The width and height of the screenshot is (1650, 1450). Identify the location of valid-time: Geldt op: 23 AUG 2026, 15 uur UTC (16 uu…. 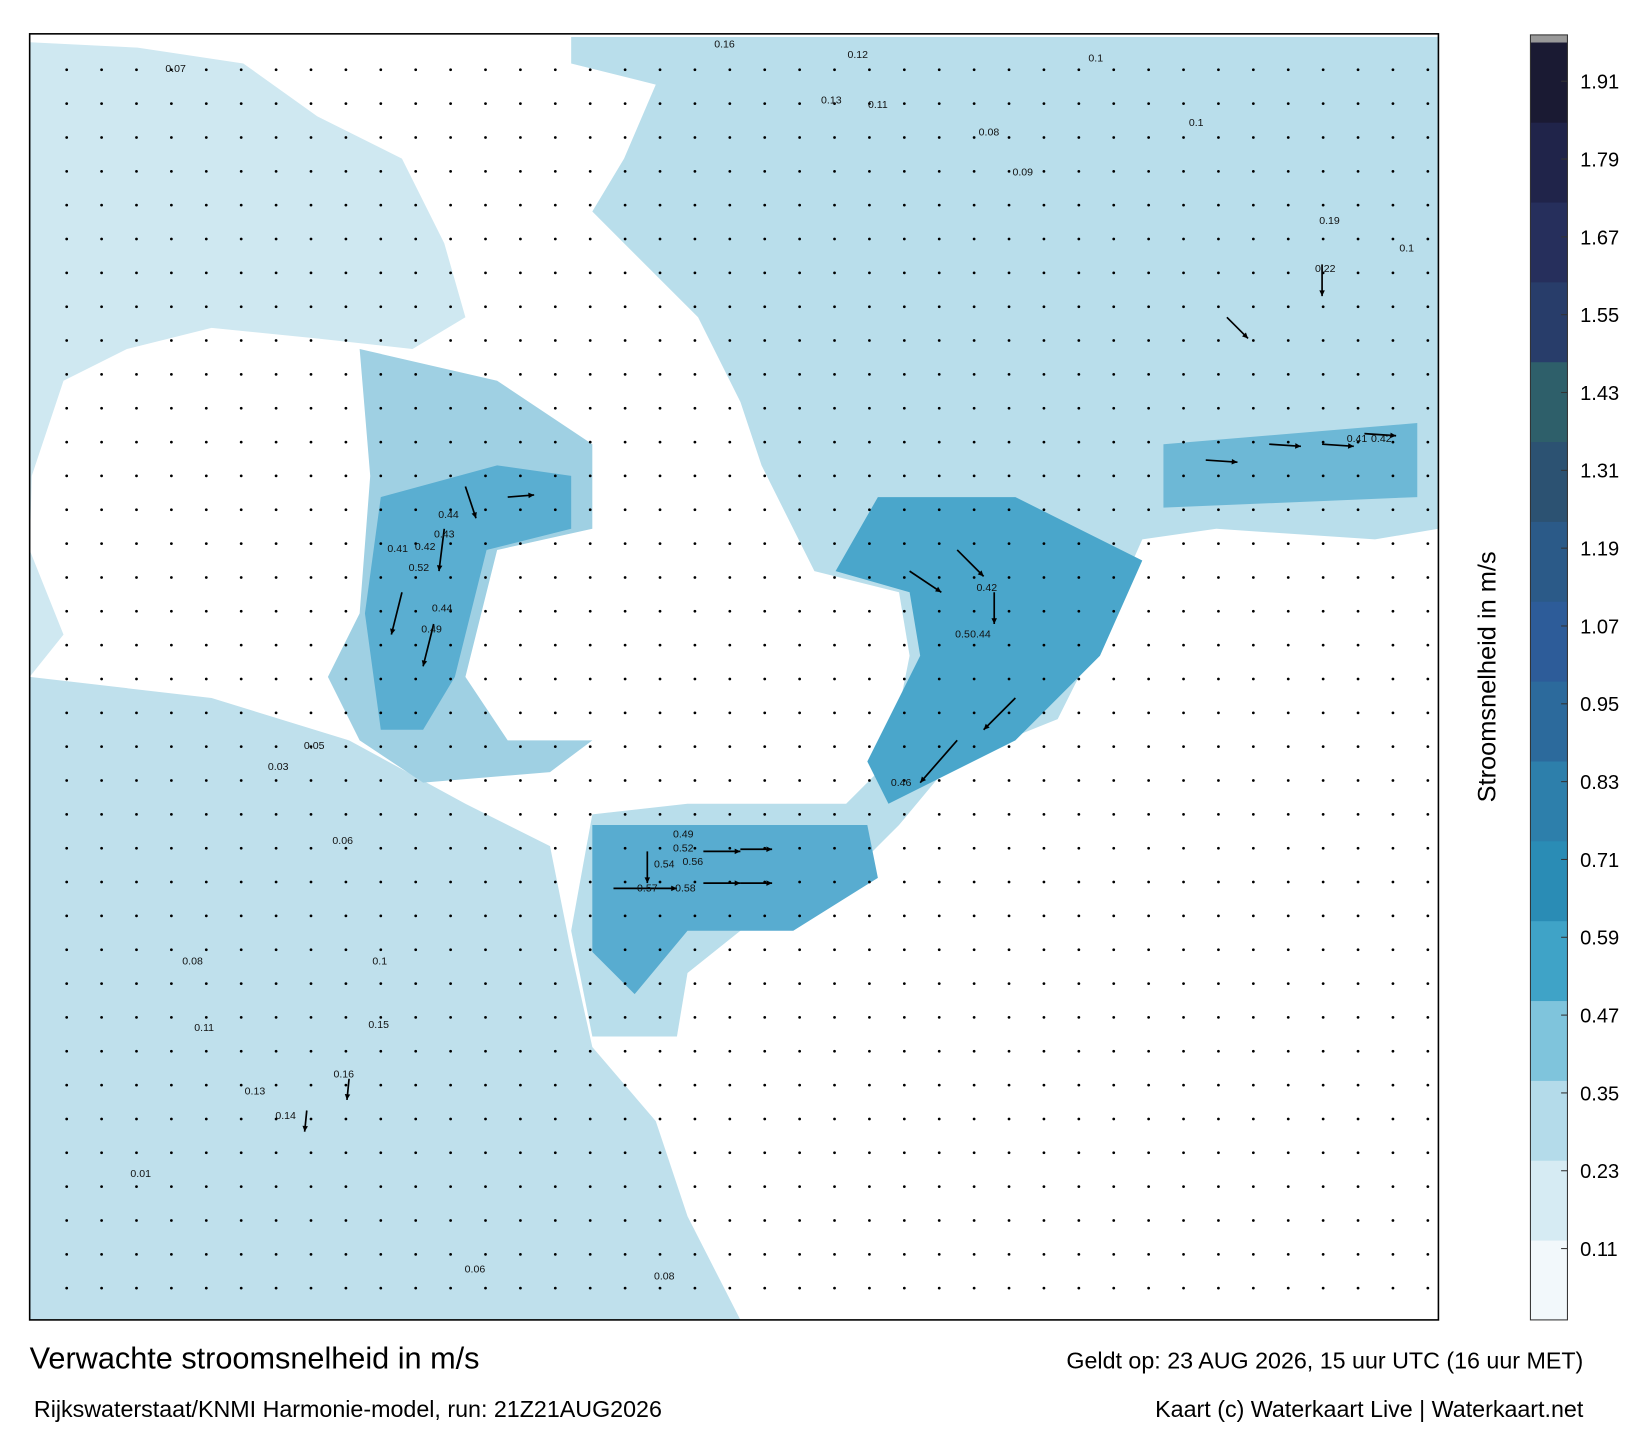
(1324, 1361).